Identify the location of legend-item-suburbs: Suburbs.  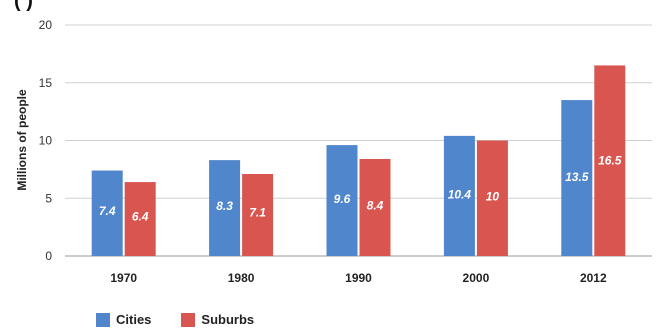
(217, 319).